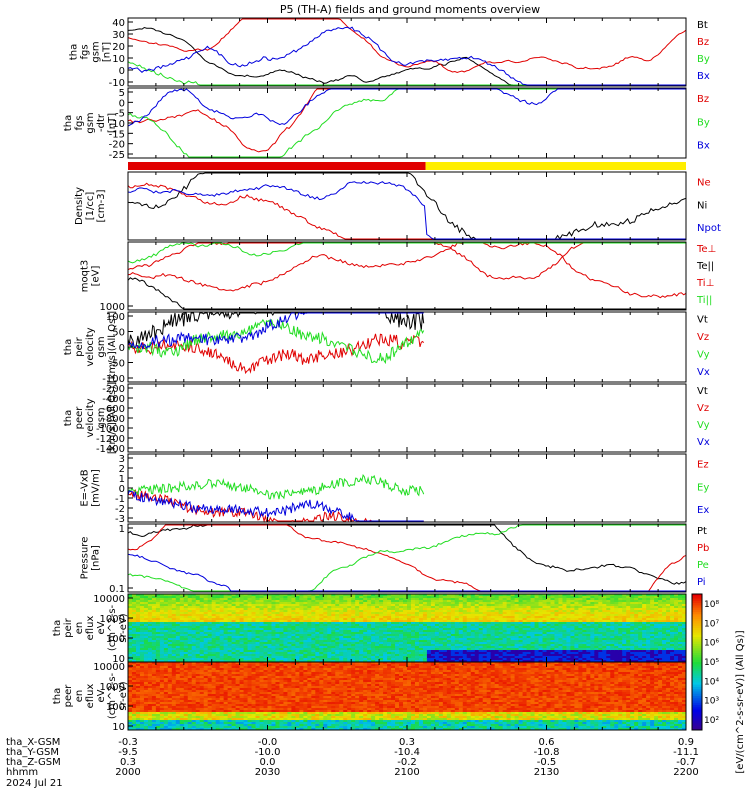 The image size is (750, 804). Describe the element at coordinates (703, 465) in the screenshot. I see `efield-legend-Ez: Ez` at that location.